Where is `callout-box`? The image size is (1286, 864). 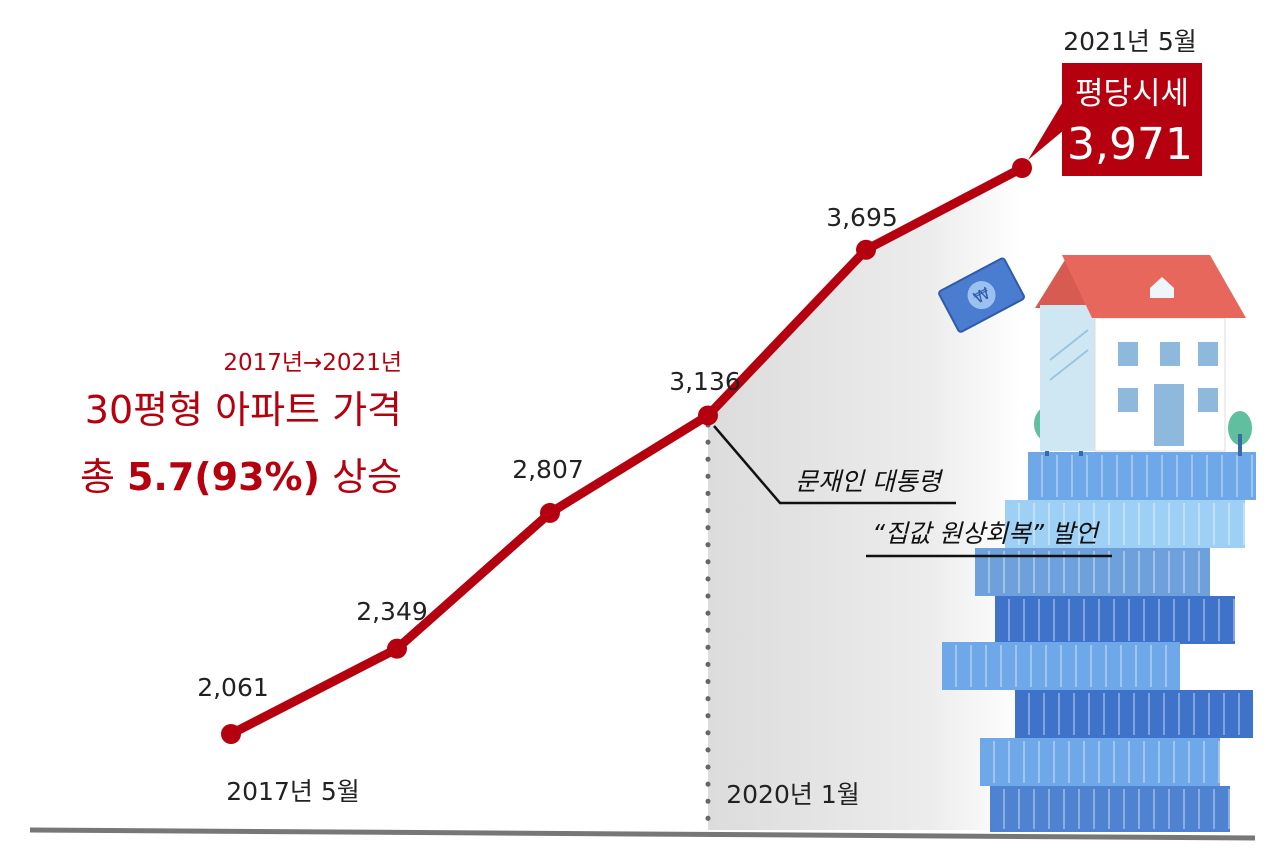
callout-box is located at coordinates (1132, 119).